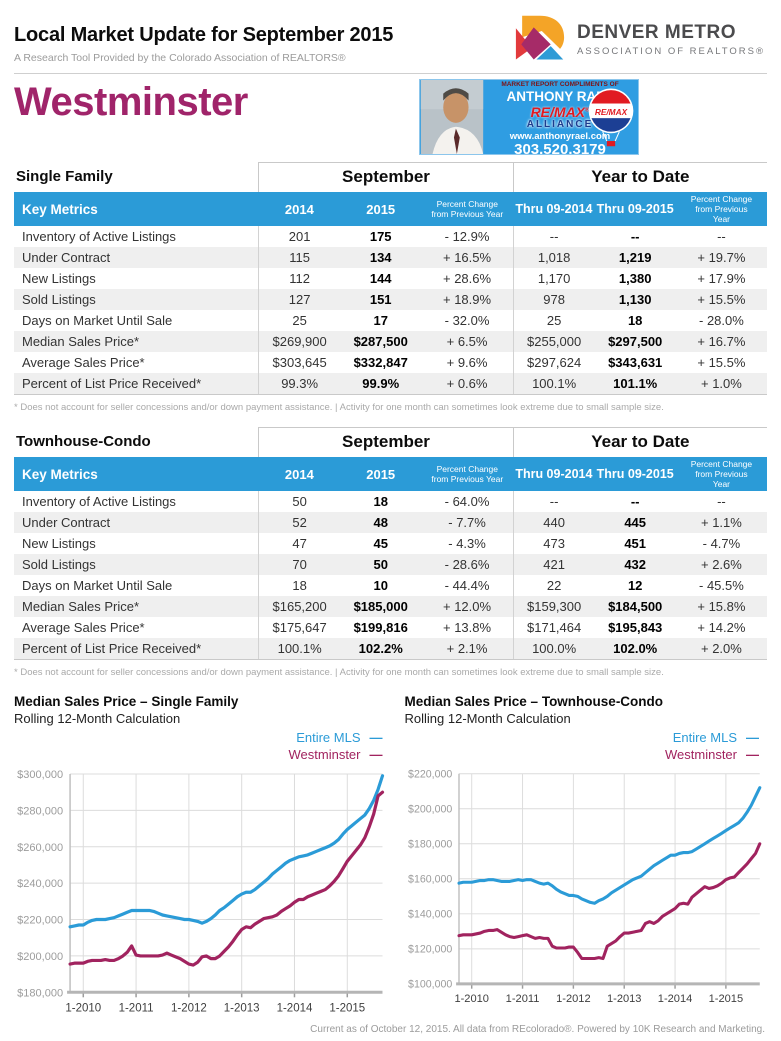  Describe the element at coordinates (467, 384) in the screenshot. I see `metric-value: + 0.6%` at that location.